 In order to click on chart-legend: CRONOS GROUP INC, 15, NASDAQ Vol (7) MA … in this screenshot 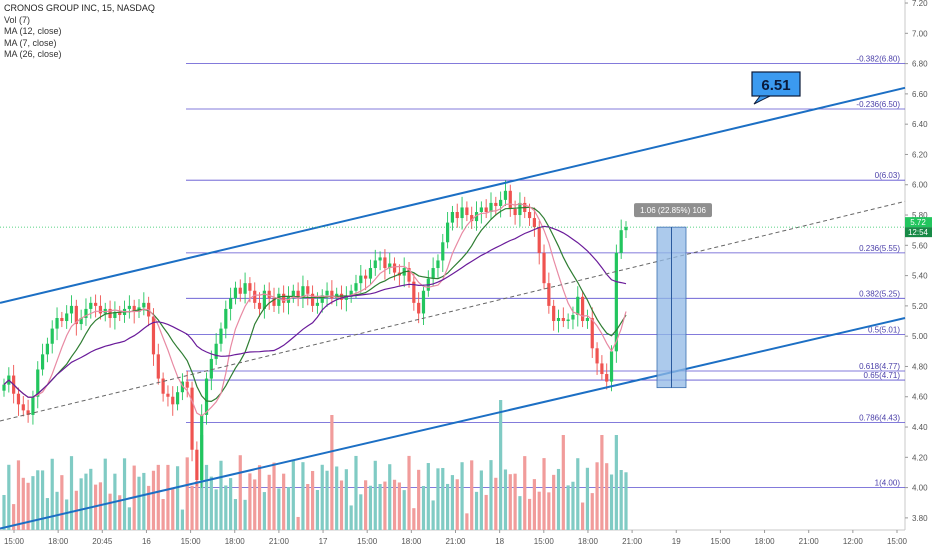, I will do `click(79, 32)`.